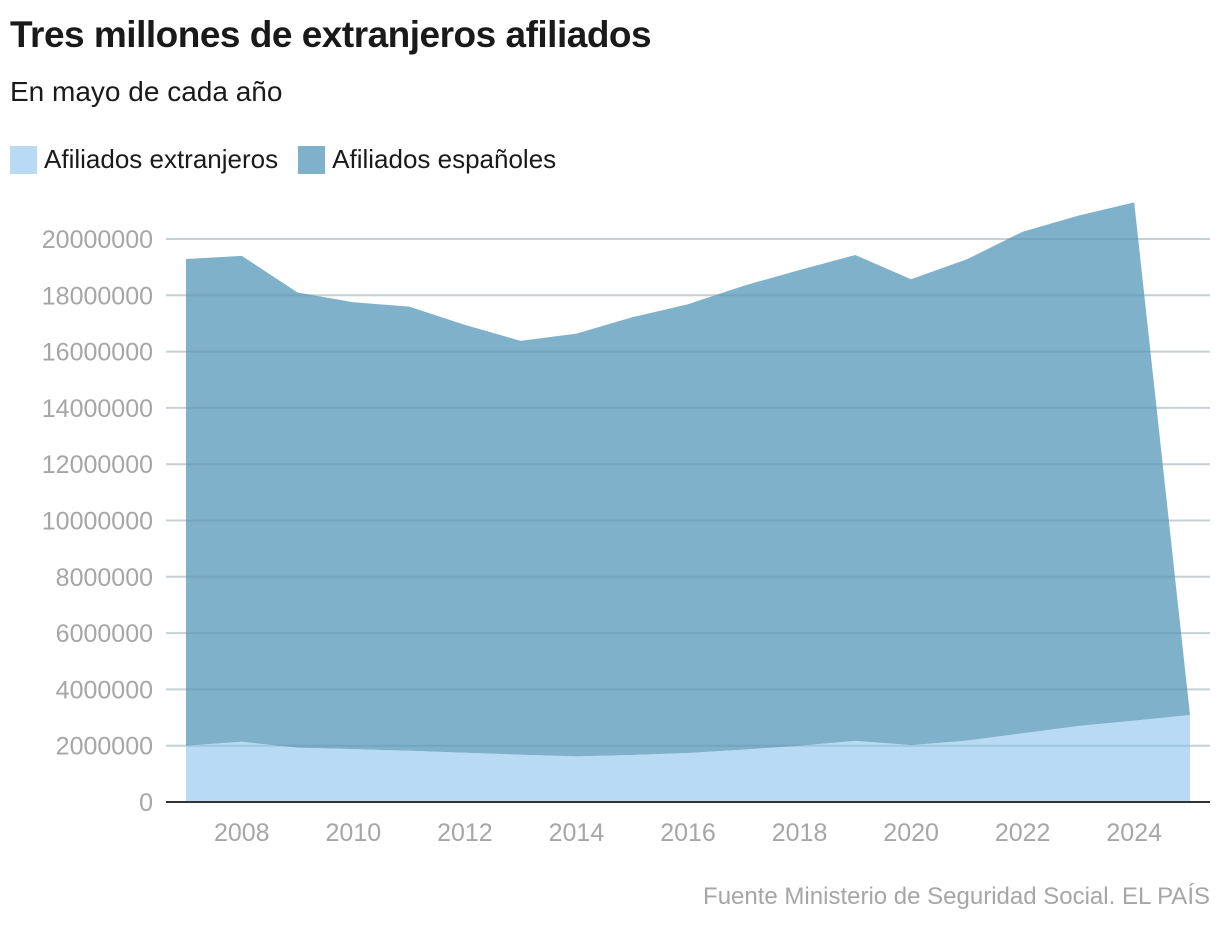 This screenshot has width=1220, height=928. Describe the element at coordinates (911, 833) in the screenshot. I see `x-tick-label: 2020` at that location.